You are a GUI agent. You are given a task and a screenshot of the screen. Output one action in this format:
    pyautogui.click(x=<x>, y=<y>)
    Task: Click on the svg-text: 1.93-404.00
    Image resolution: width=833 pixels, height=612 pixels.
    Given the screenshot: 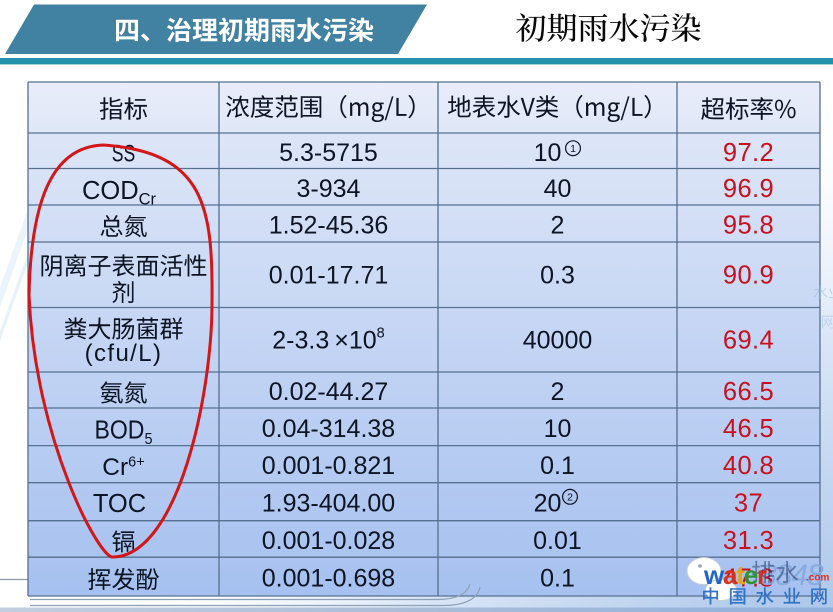 What is the action you would take?
    pyautogui.click(x=328, y=504)
    